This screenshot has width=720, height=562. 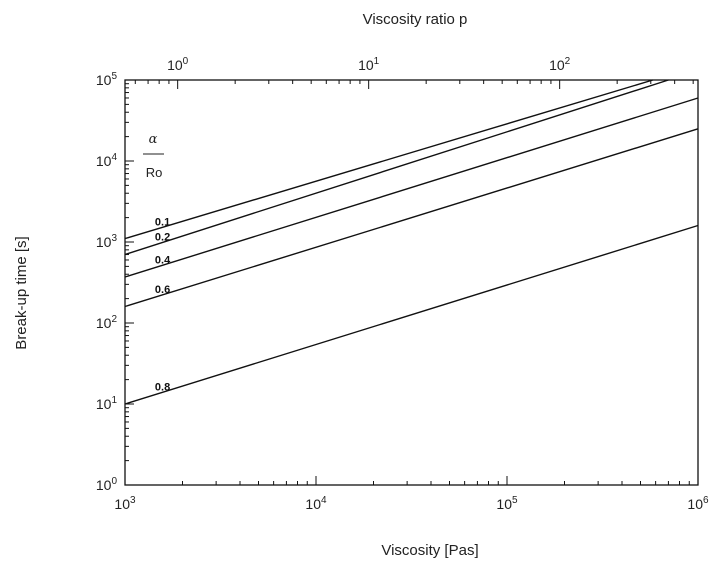 I want to click on x-tick-label: 10⁵, so click(x=507, y=503).